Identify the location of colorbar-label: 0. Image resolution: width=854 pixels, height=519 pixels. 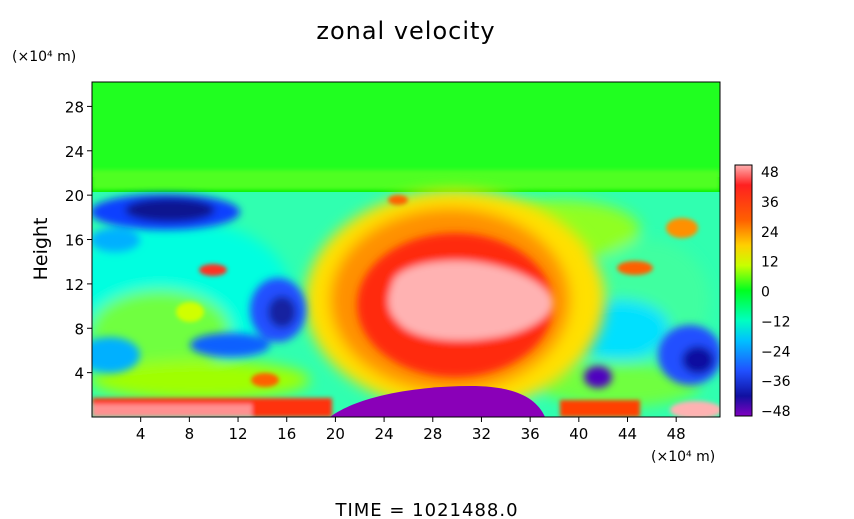
(765, 293).